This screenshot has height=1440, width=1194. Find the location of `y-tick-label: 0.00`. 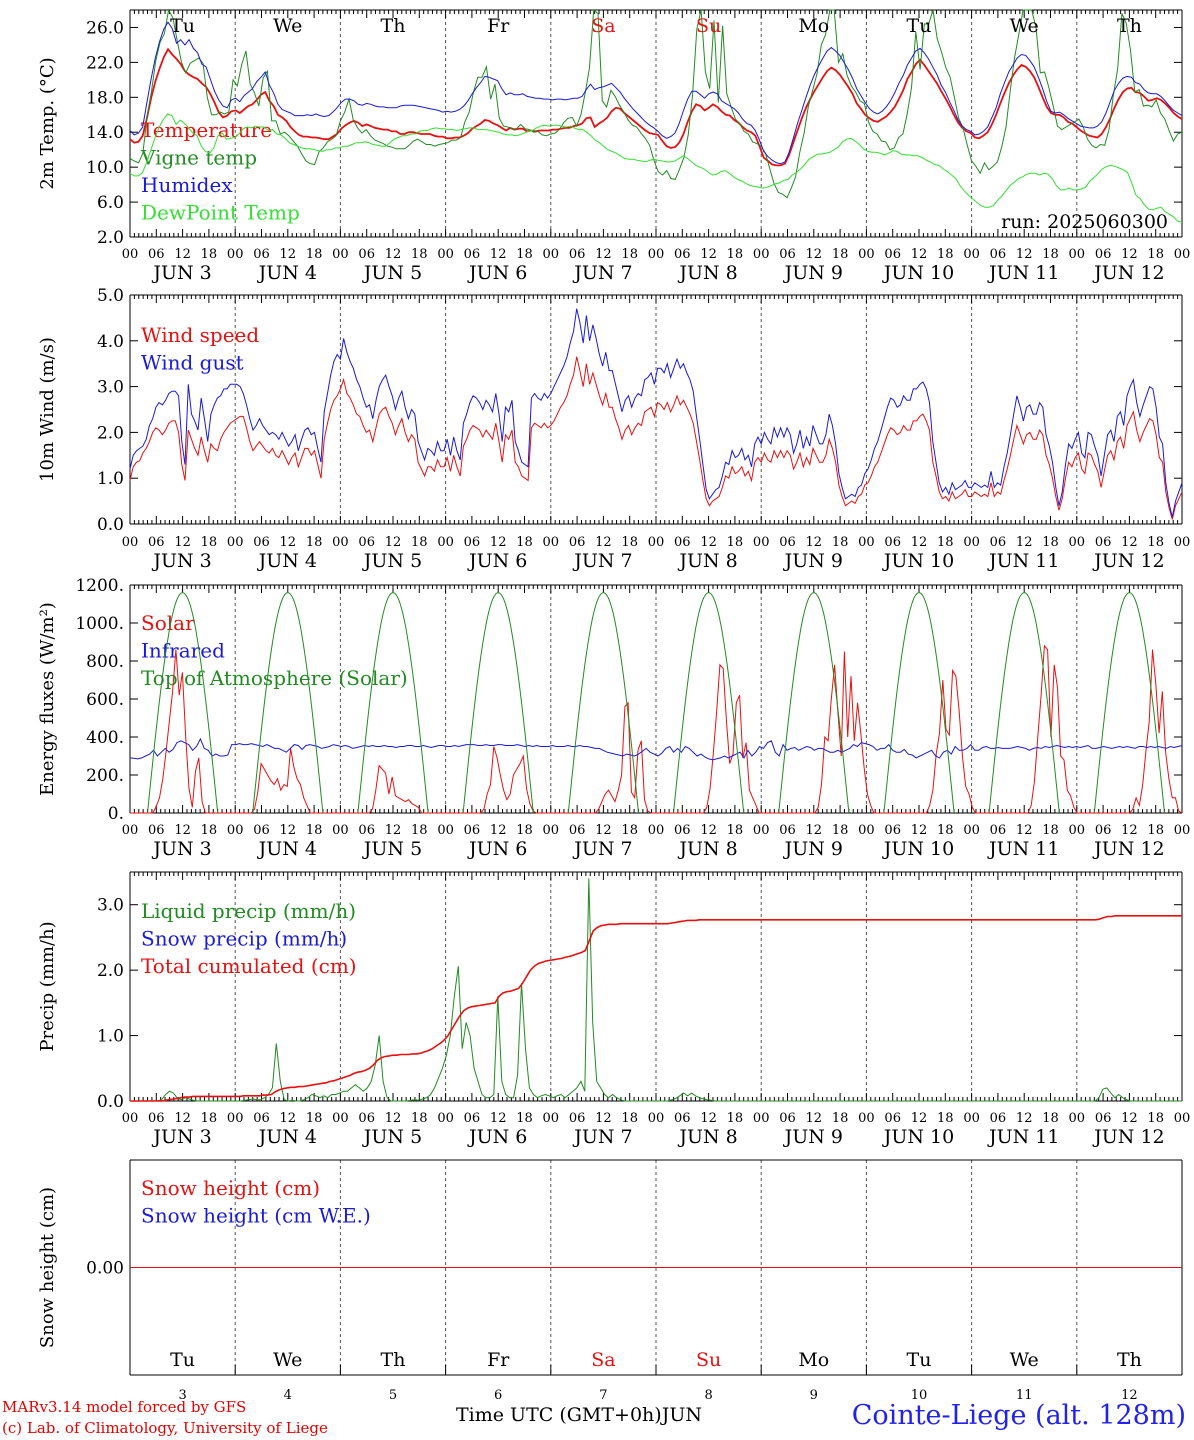

y-tick-label: 0.00 is located at coordinates (105, 1269).